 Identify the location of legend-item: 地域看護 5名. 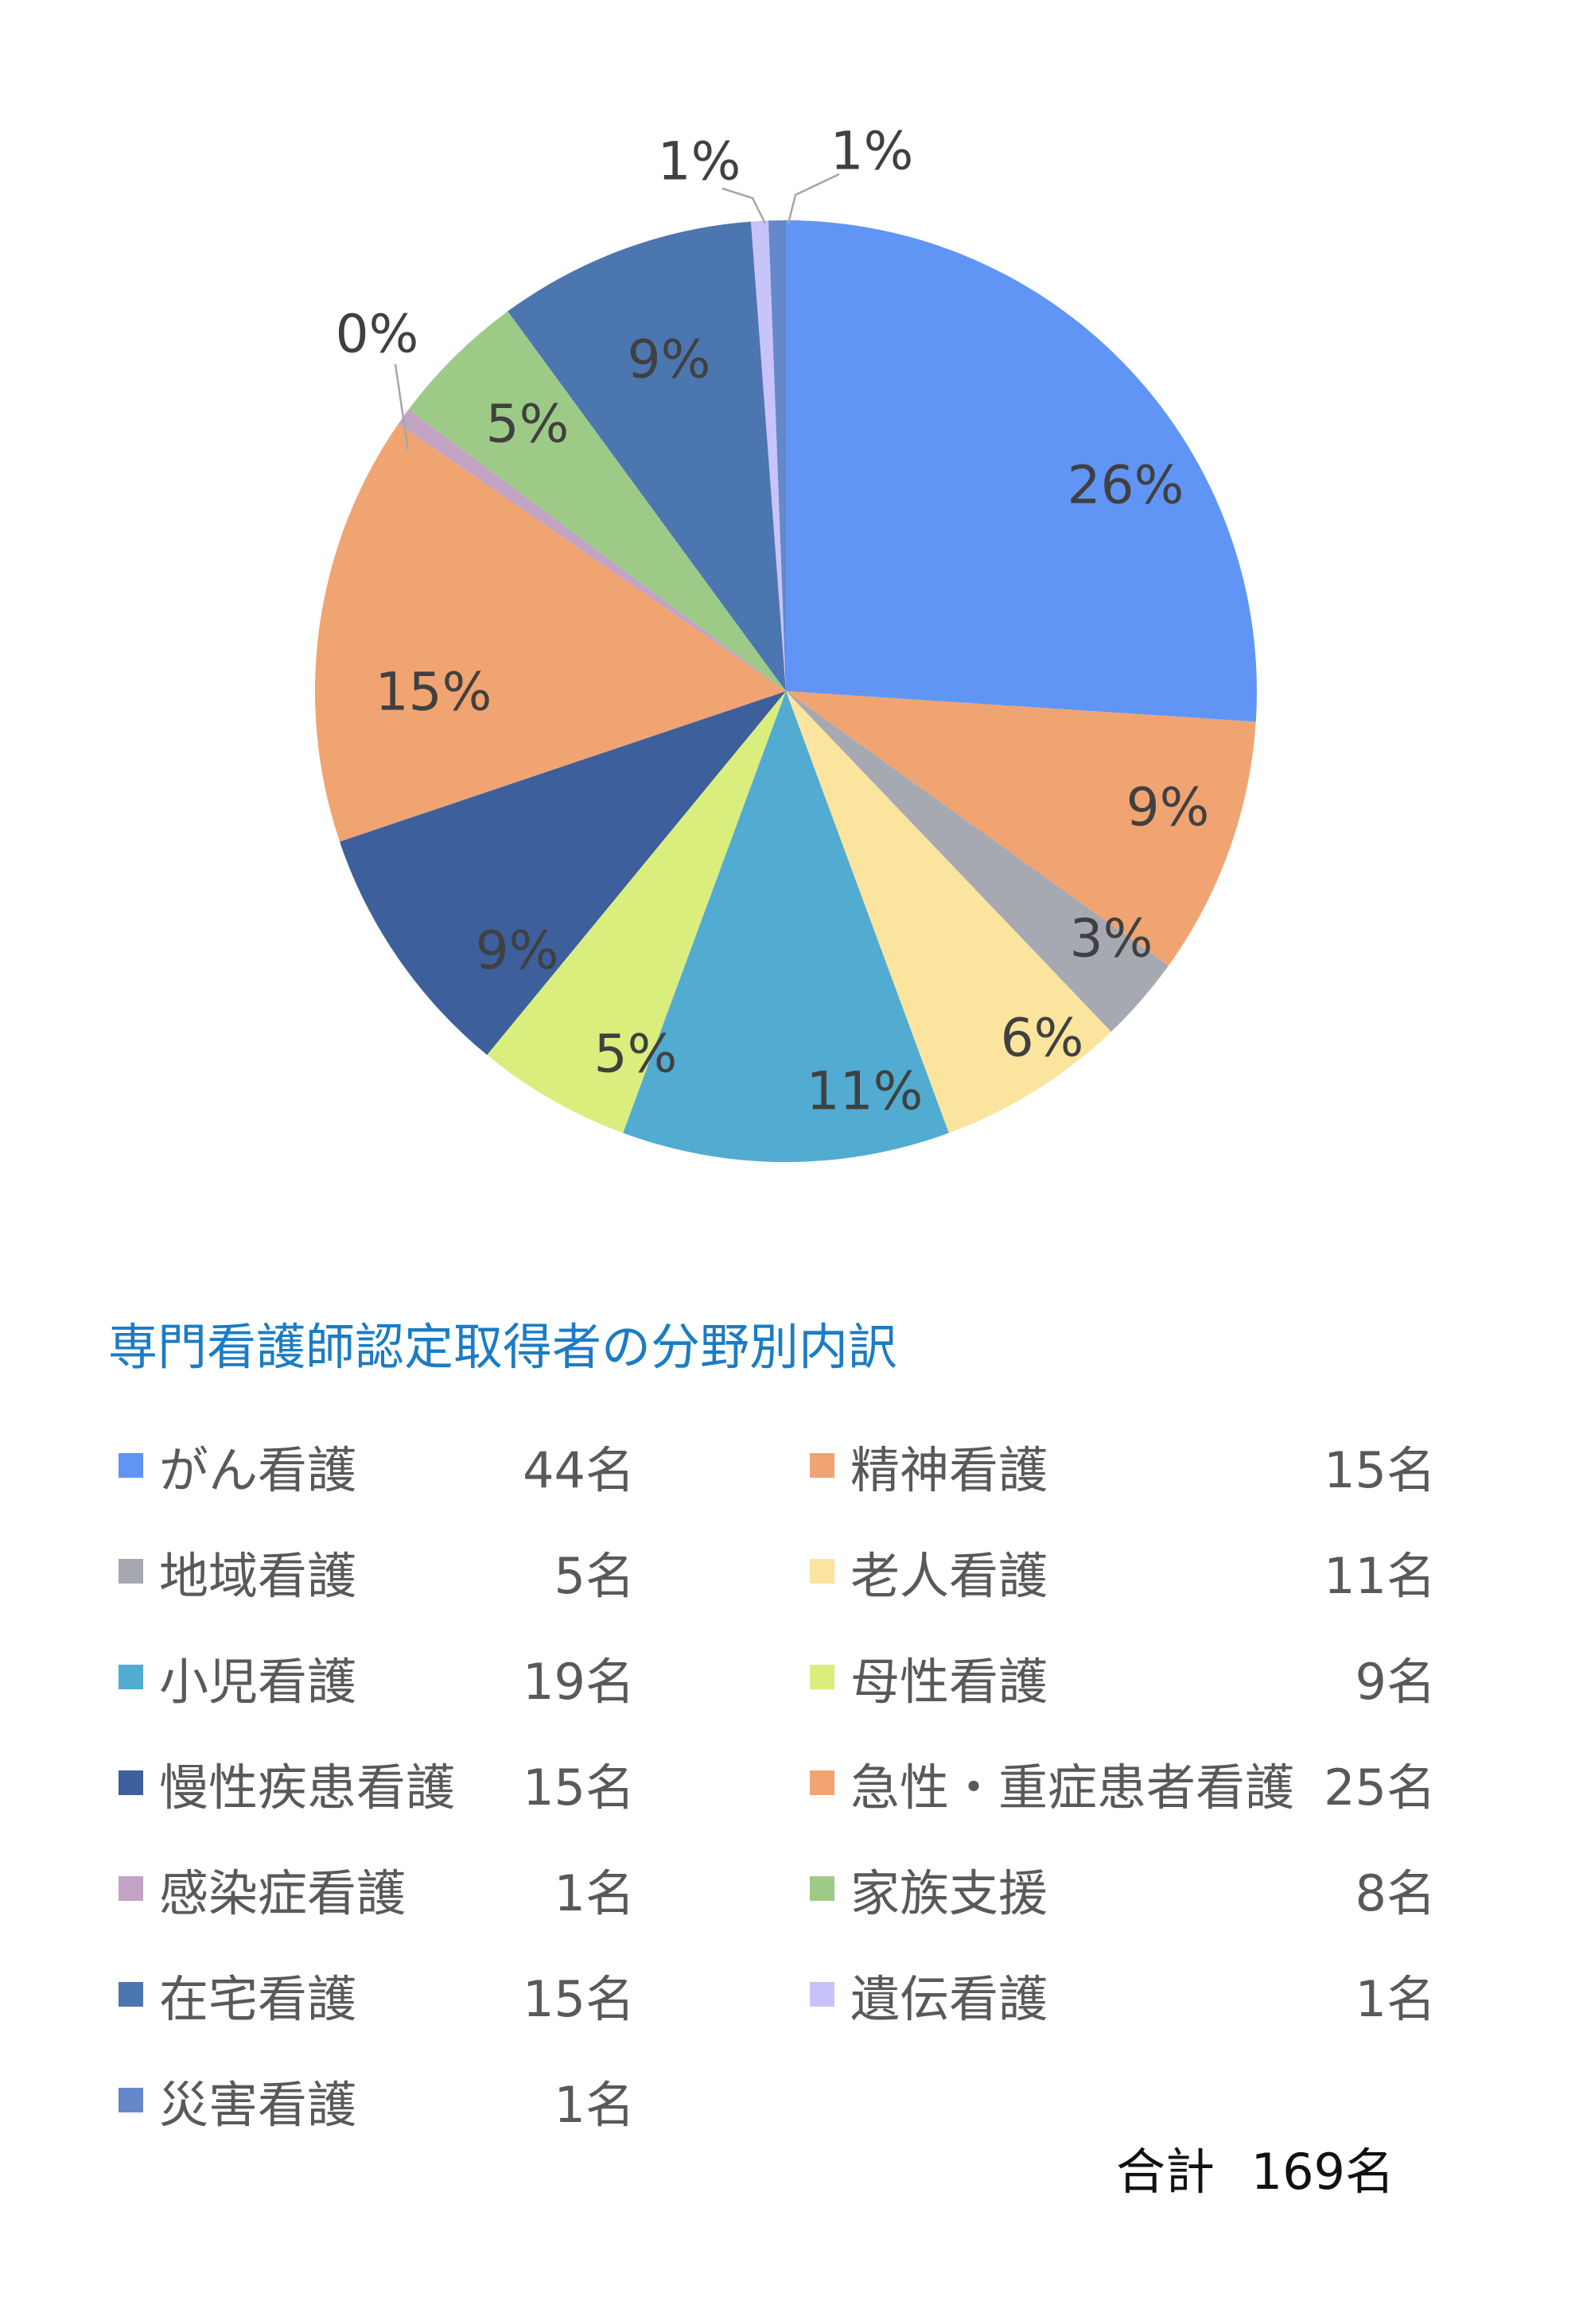
(377, 1571).